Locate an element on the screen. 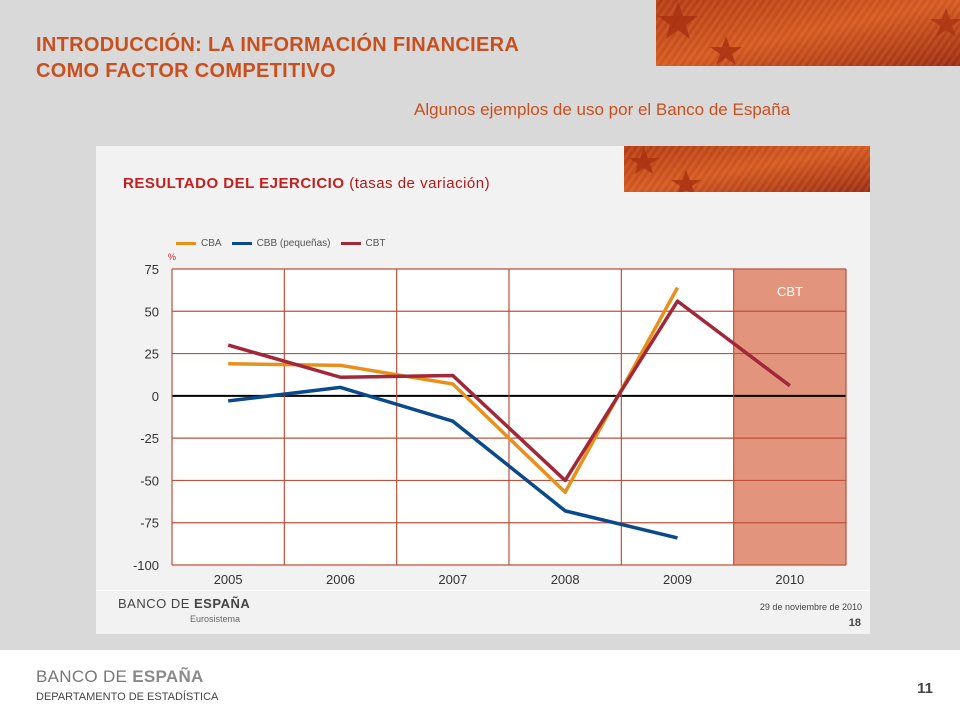 This screenshot has width=960, height=720. legend-label: CBT is located at coordinates (375, 243).